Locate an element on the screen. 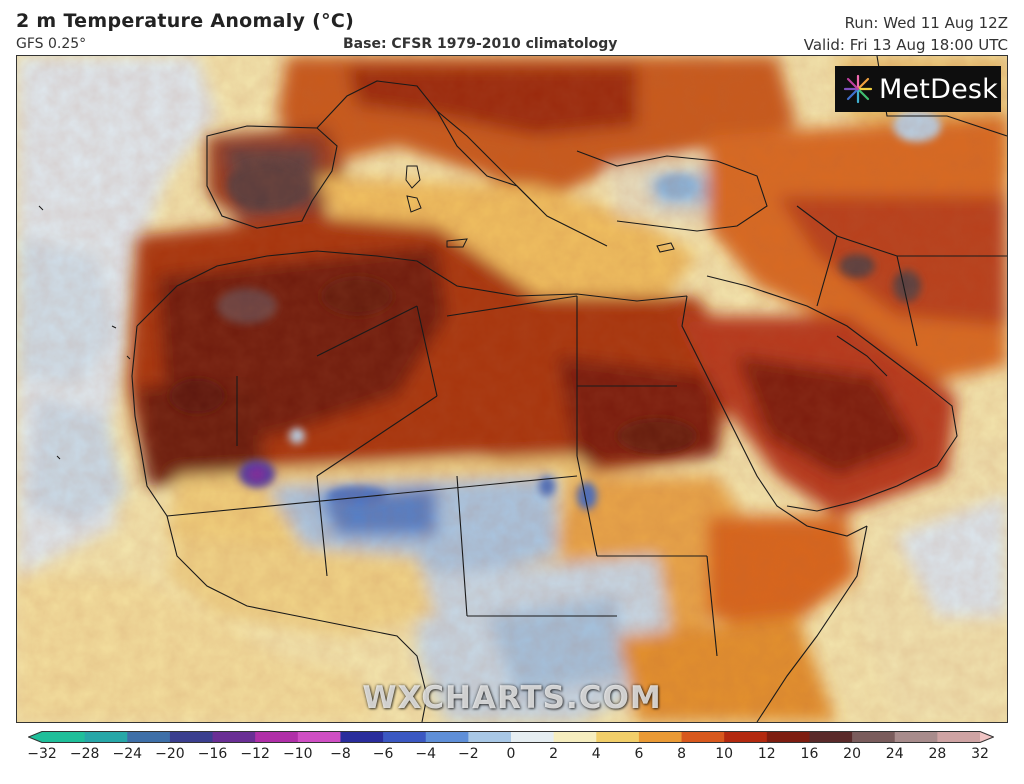 The image size is (1024, 784). scale-tick-label: −10 is located at coordinates (298, 754).